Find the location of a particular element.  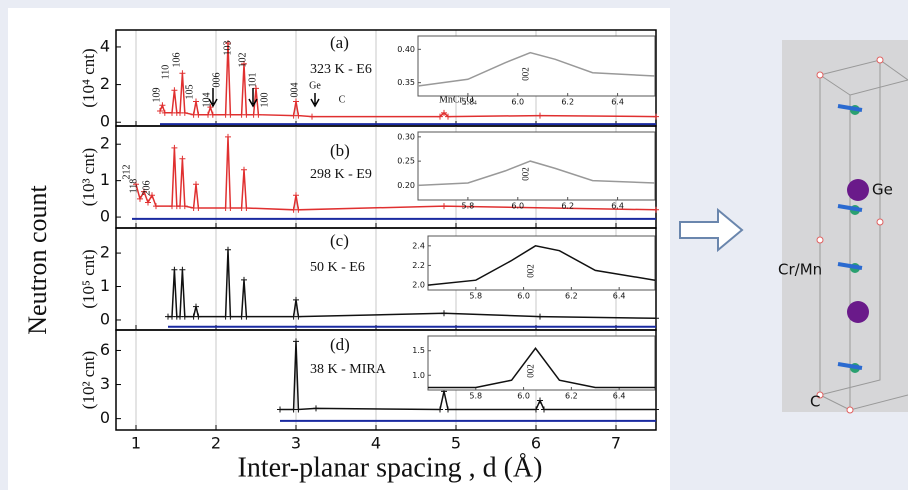

y-tick-label: 1 is located at coordinates (105, 179).